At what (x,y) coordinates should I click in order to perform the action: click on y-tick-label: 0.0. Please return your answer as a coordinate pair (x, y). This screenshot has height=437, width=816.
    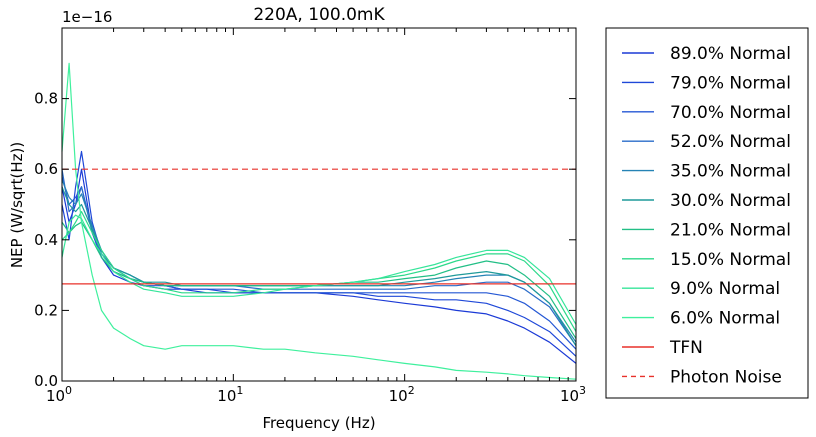
    Looking at the image, I should click on (46, 381).